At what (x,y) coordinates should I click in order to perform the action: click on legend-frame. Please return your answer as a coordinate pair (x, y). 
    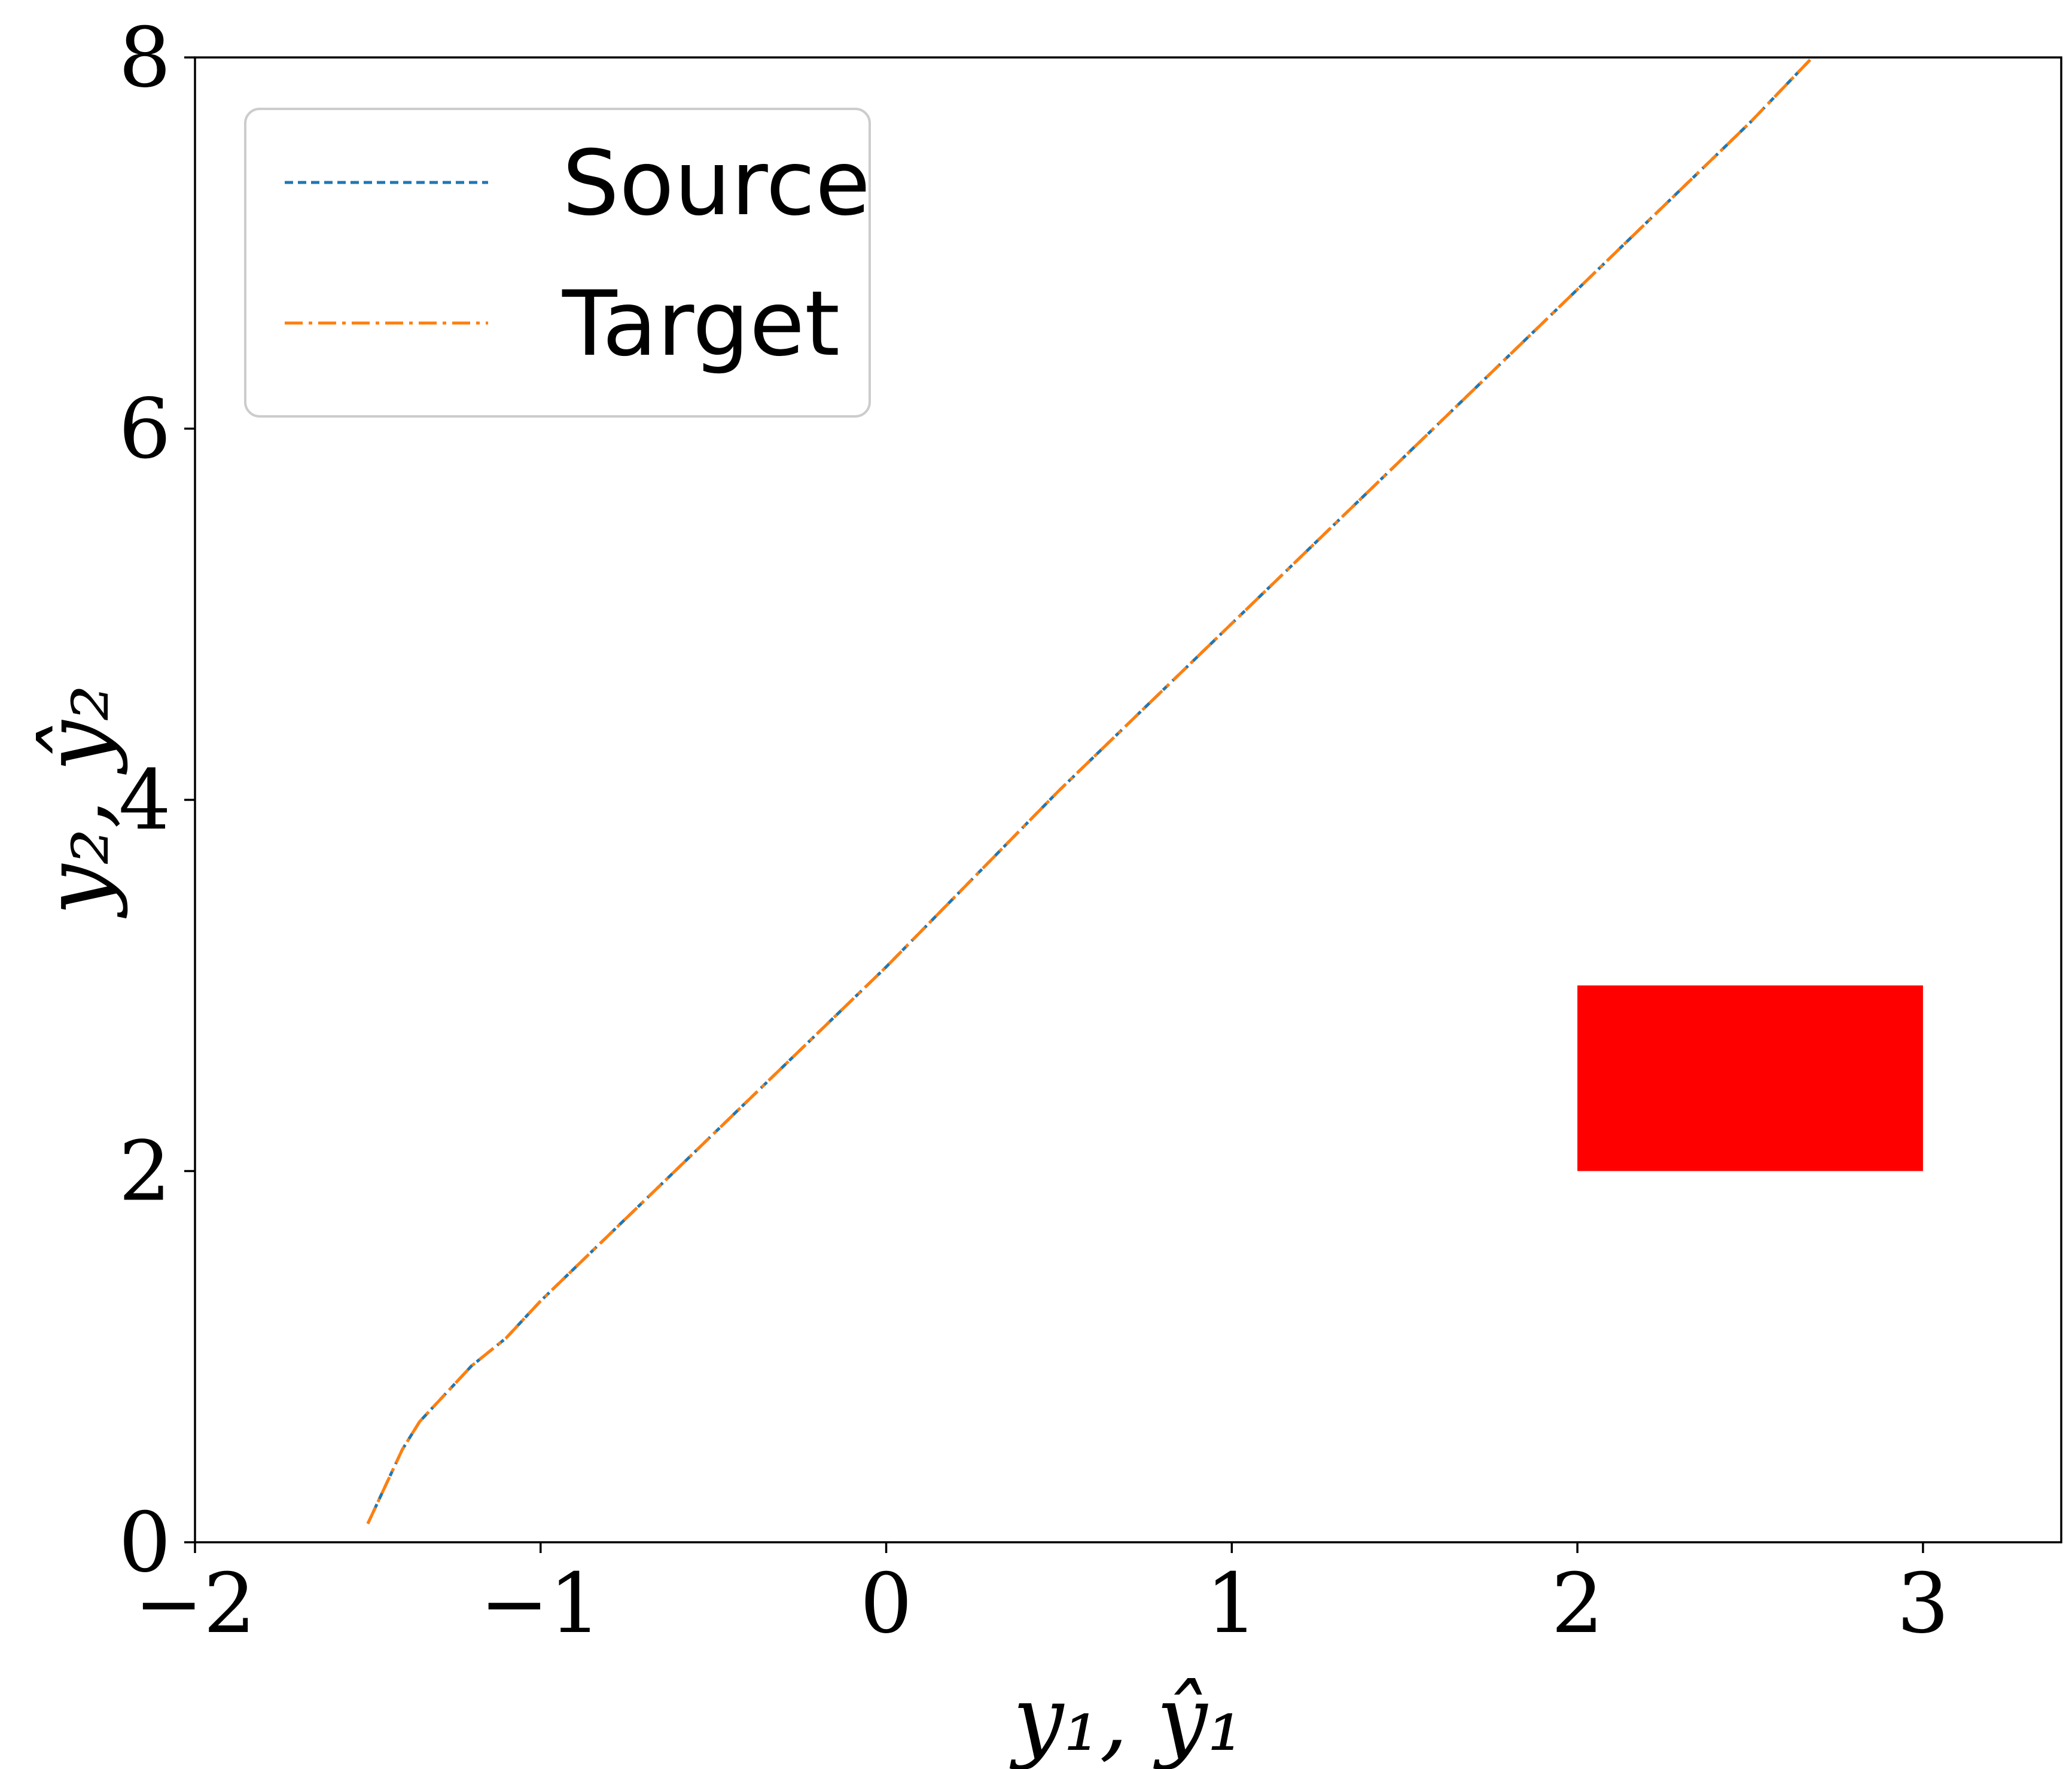
    Looking at the image, I should click on (557, 263).